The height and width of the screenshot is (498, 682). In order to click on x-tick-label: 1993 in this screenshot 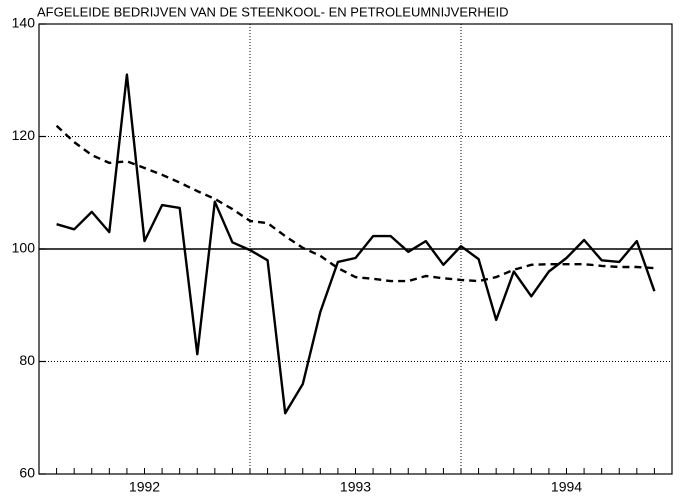, I will do `click(355, 487)`.